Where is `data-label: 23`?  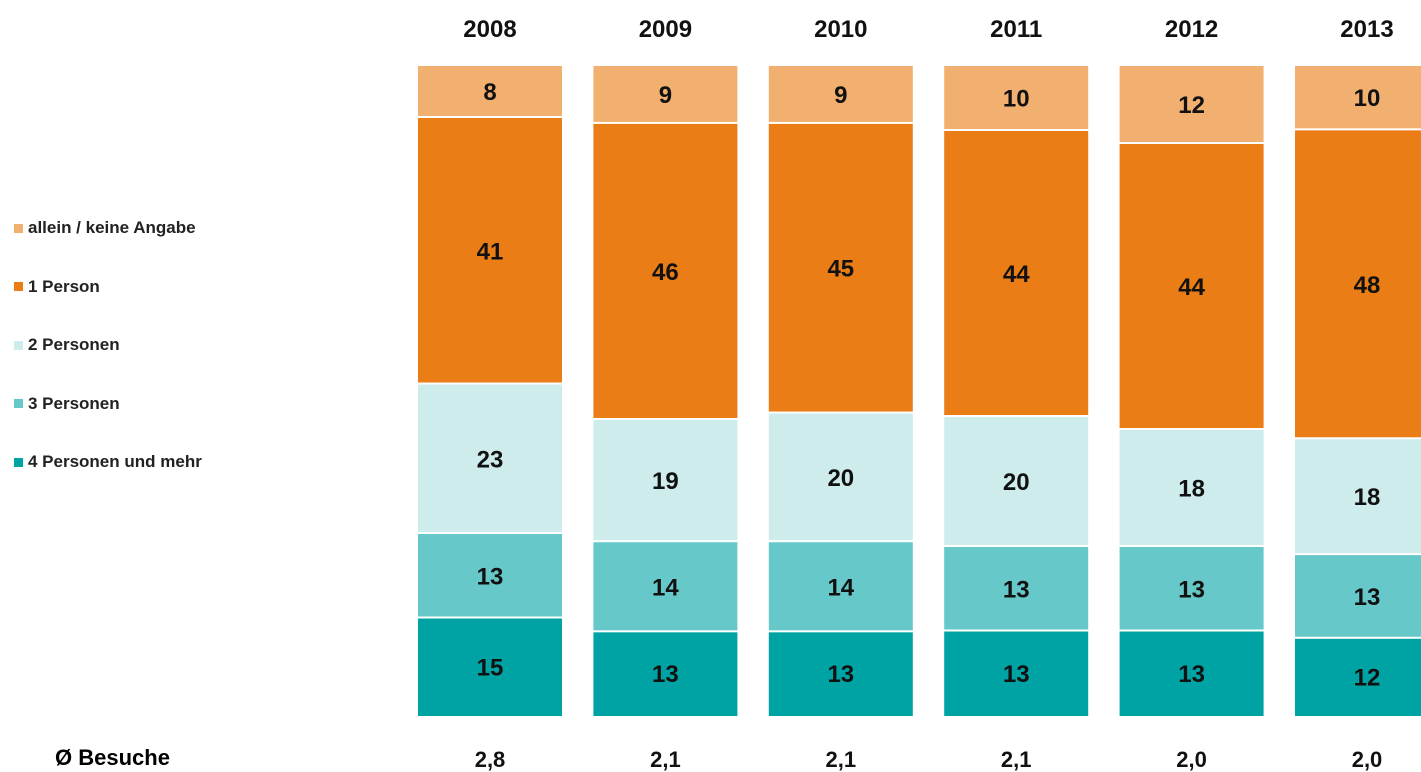
data-label: 23 is located at coordinates (490, 459).